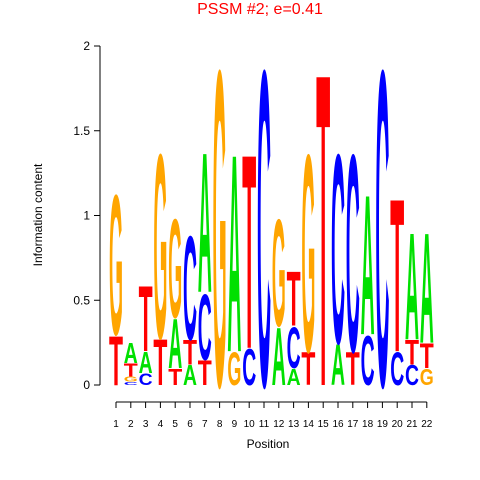 The image size is (480, 480). Describe the element at coordinates (412, 424) in the screenshot. I see `x-tick-label: 21` at that location.